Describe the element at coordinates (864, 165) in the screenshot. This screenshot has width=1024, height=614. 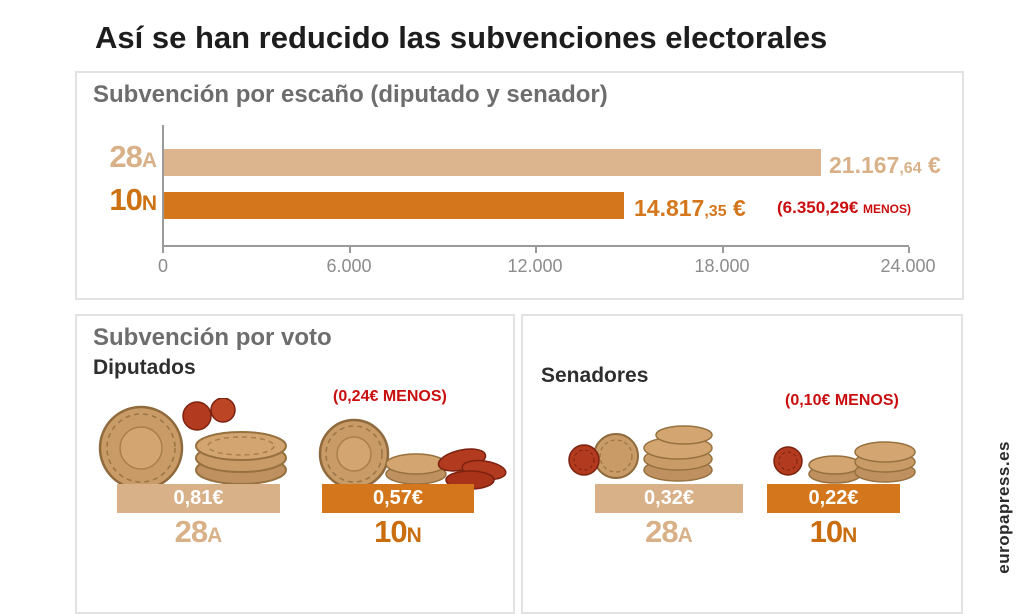
I see `value-int: 21.167` at that location.